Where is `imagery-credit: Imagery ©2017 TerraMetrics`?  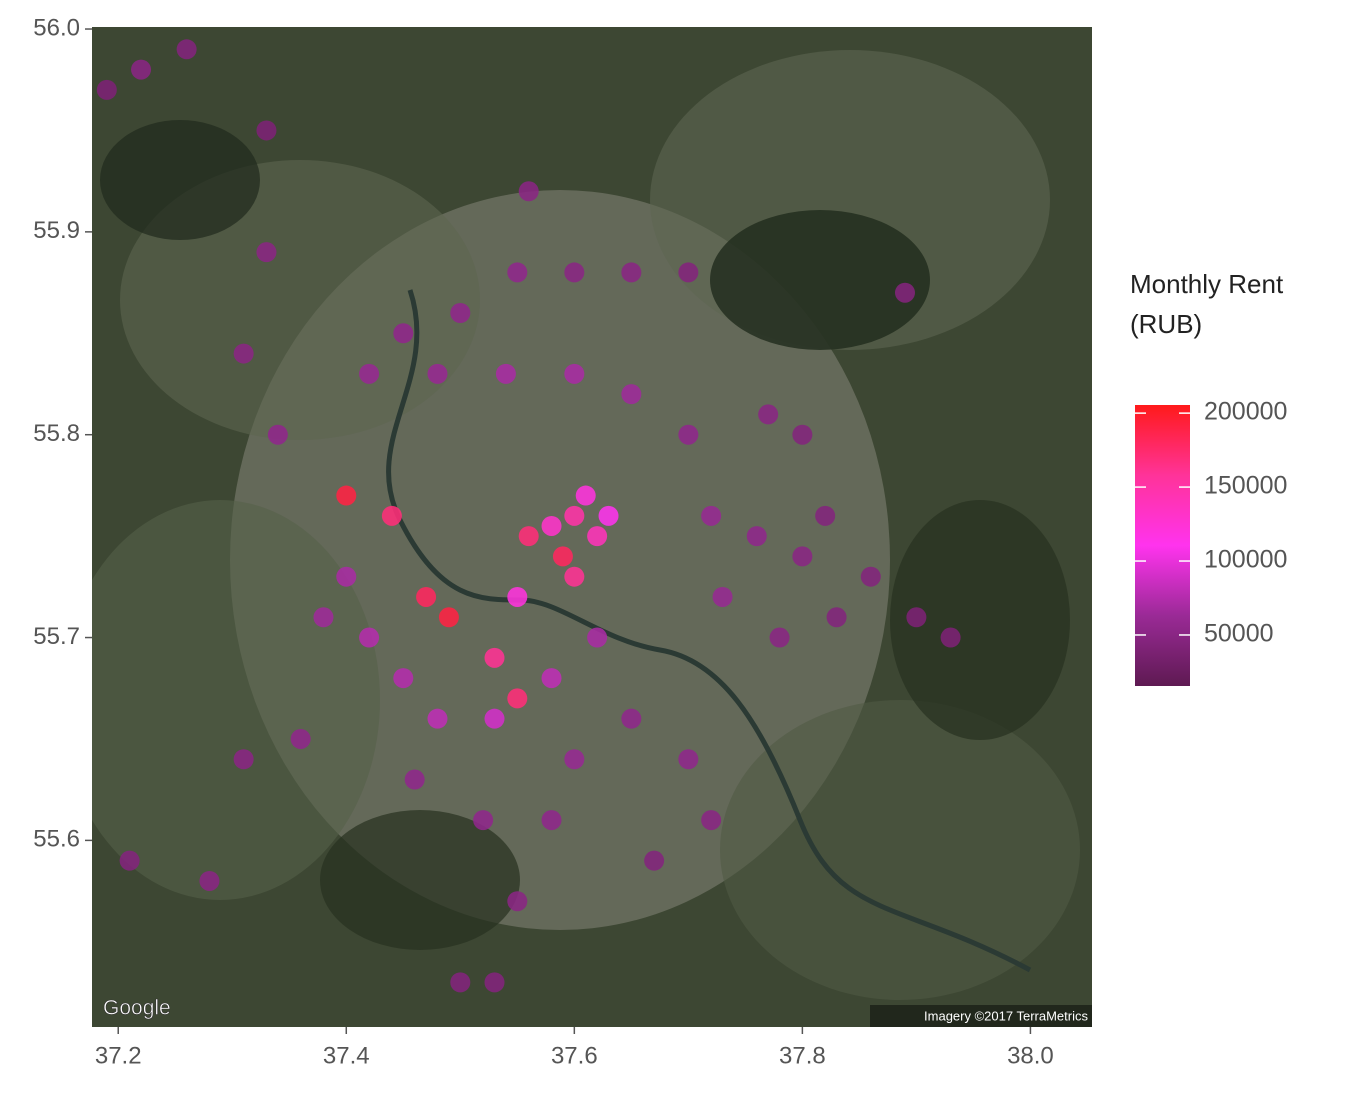
imagery-credit: Imagery ©2017 TerraMetrics is located at coordinates (1006, 1015).